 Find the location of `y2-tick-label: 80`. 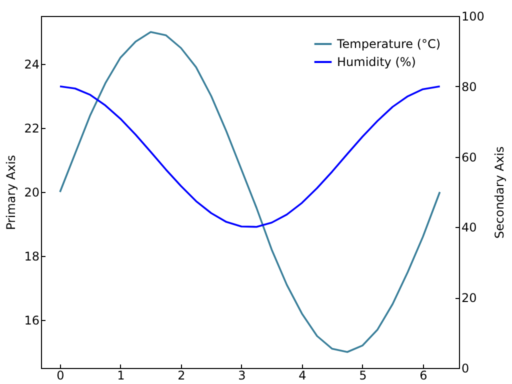

y2-tick-label: 80 is located at coordinates (469, 87).